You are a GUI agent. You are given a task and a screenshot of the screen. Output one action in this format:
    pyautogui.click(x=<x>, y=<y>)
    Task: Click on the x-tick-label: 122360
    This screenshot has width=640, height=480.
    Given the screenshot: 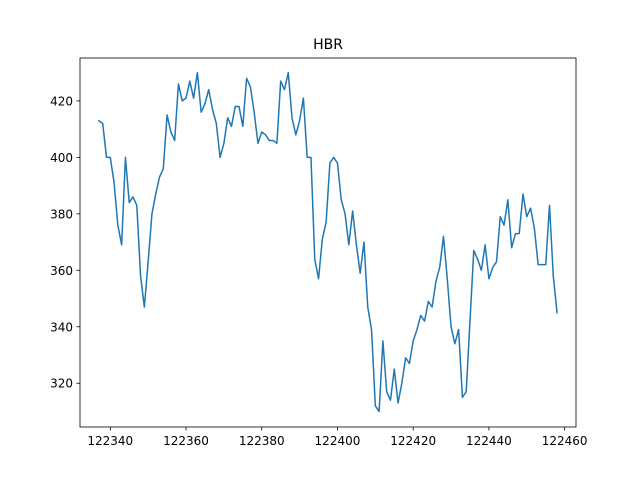 What is the action you would take?
    pyautogui.click(x=186, y=441)
    